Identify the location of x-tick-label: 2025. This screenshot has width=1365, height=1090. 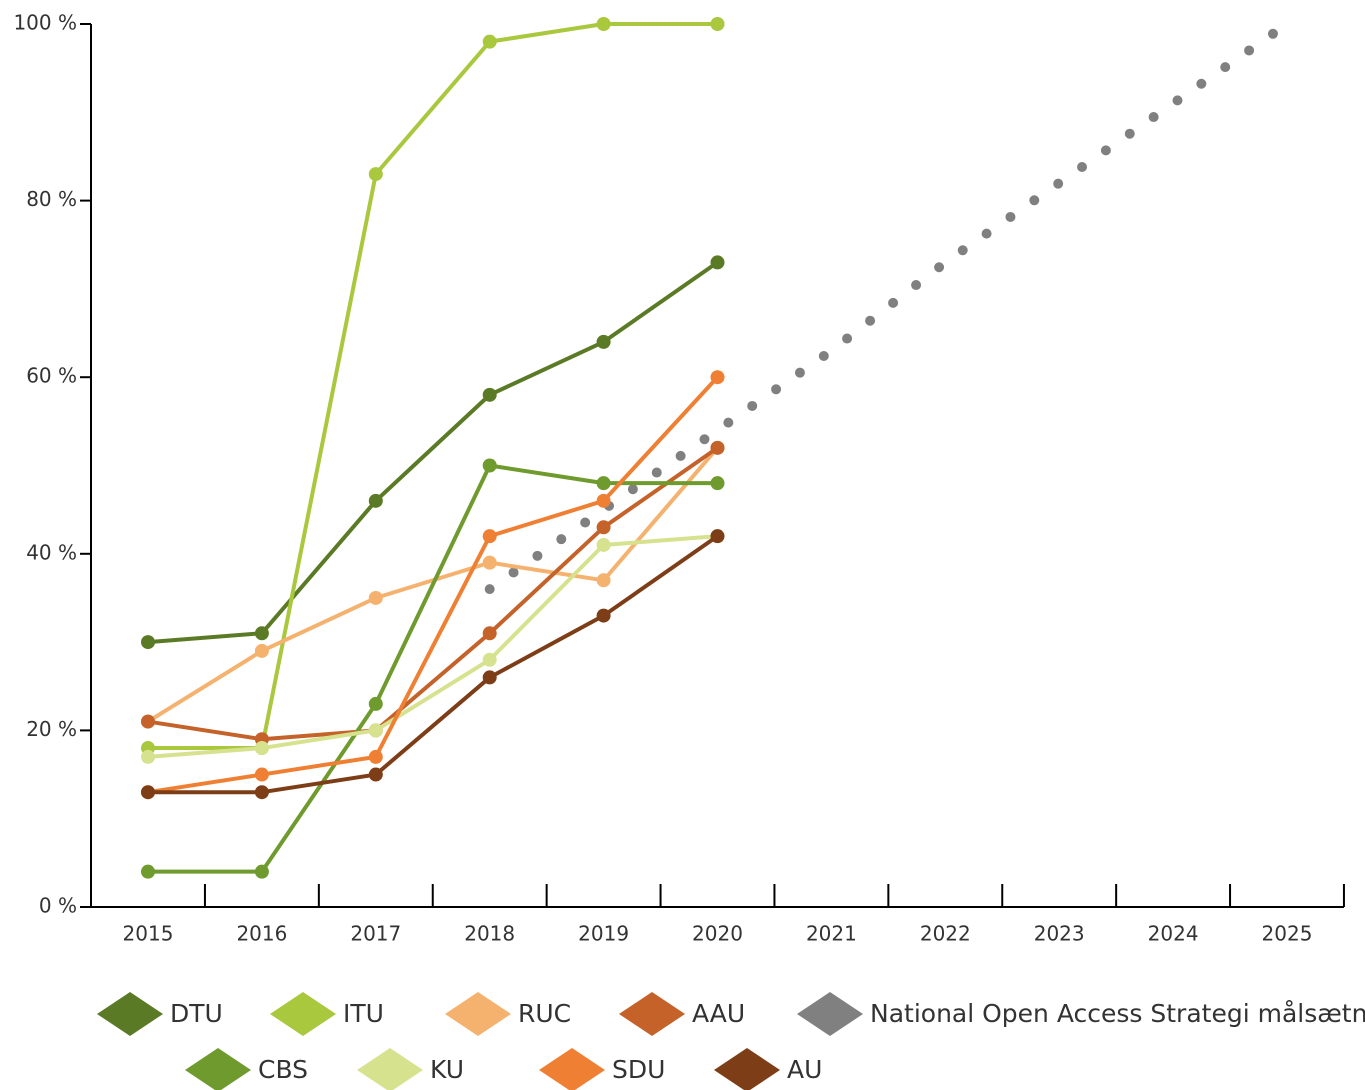
(1287, 934).